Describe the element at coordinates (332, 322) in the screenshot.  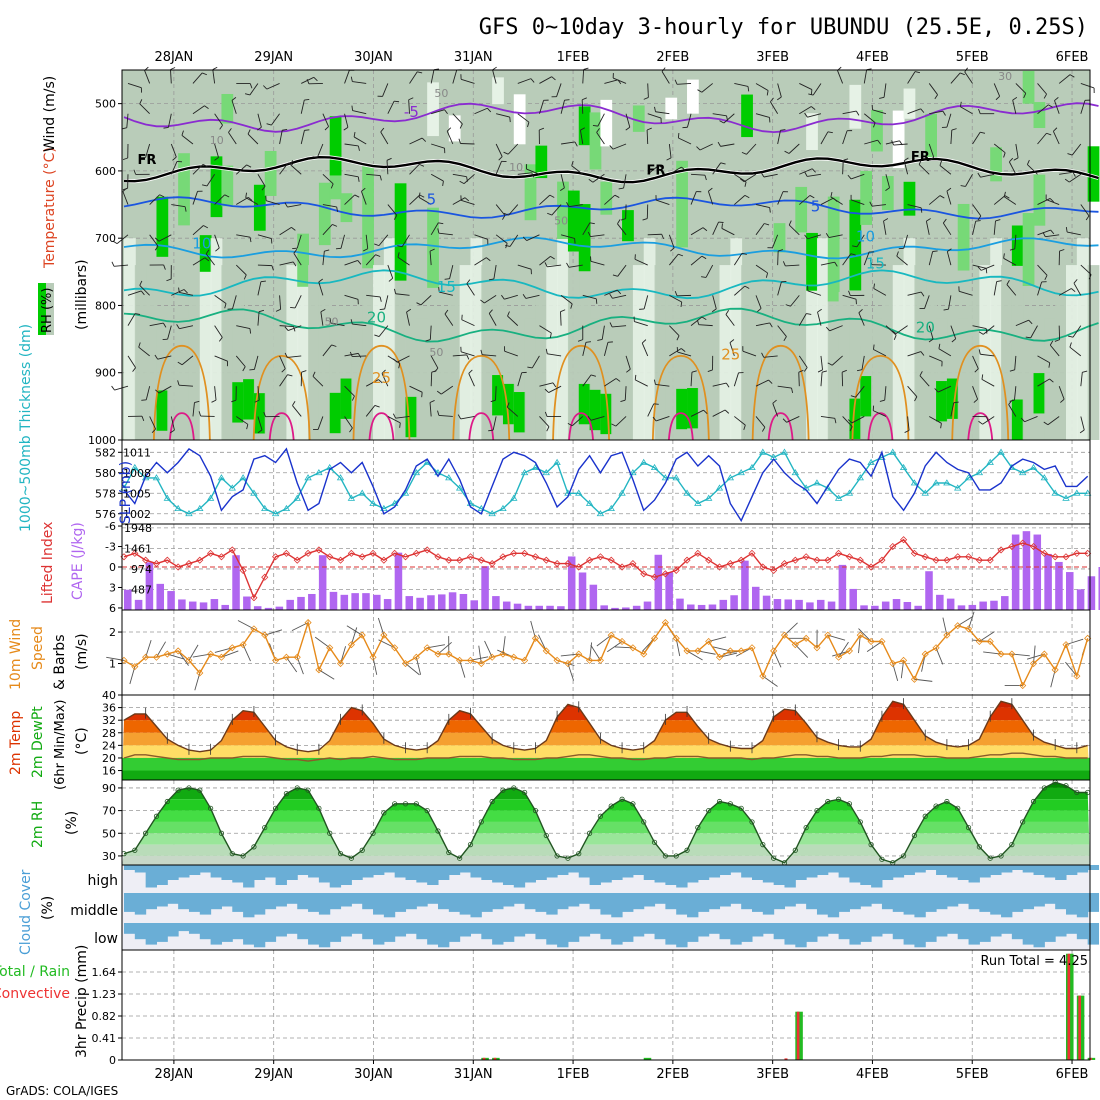
I see `contour-label: 50` at that location.